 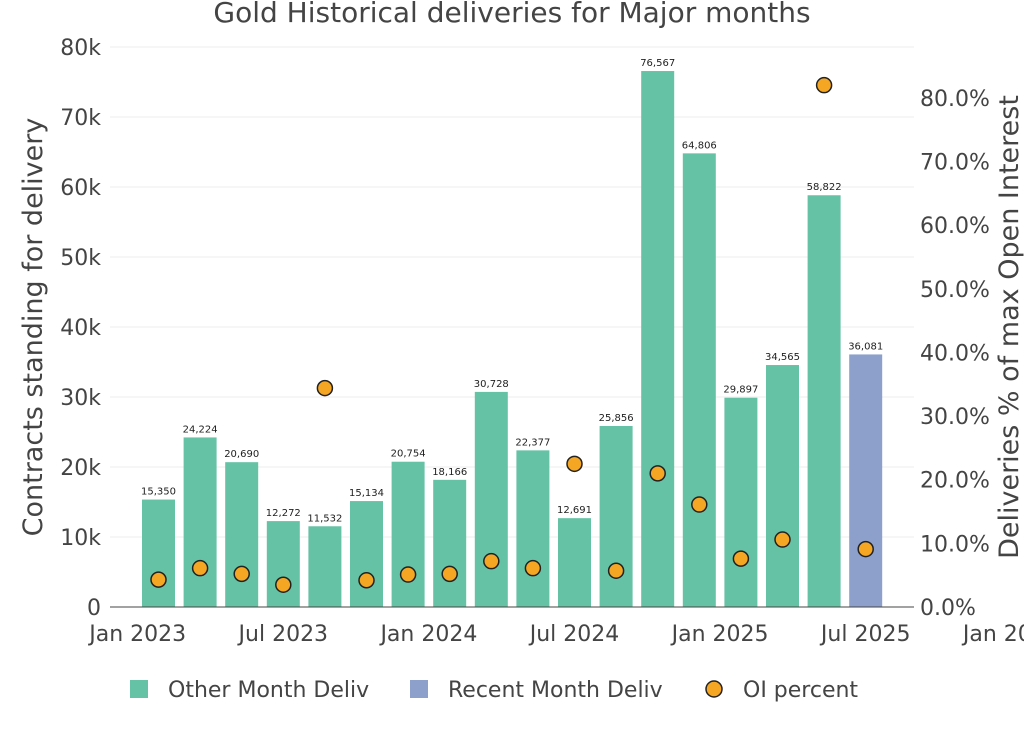 I want to click on y-tick-label: 80k, so click(x=80, y=48).